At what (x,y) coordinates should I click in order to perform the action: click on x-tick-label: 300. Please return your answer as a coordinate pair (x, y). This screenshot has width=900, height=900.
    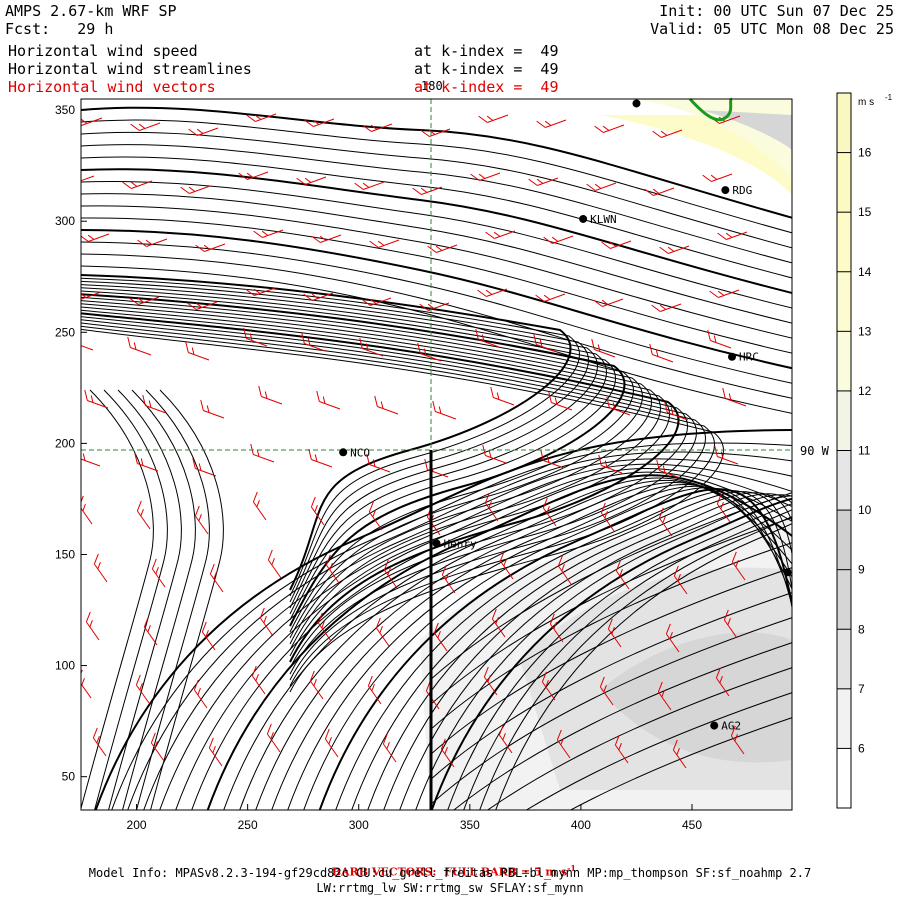
    Looking at the image, I should click on (359, 825).